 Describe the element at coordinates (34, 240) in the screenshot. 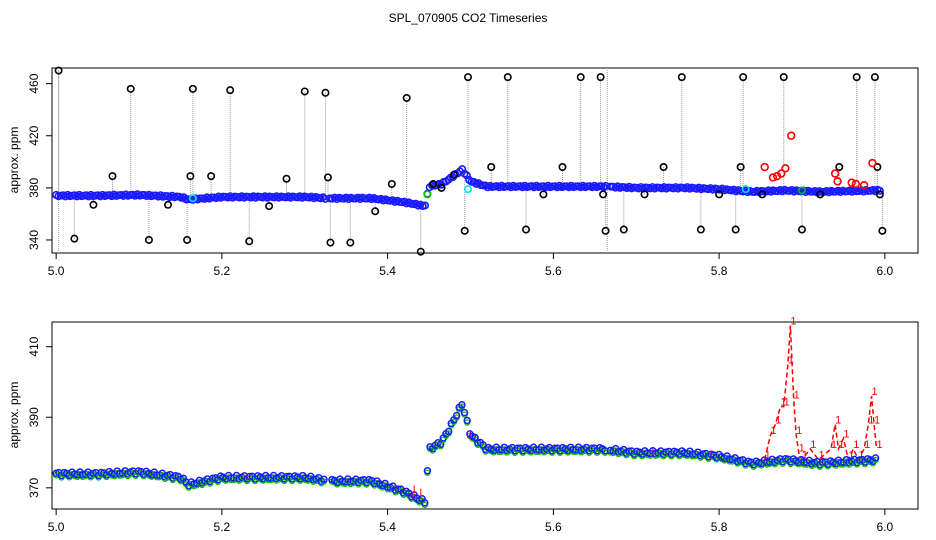

I see `top-y-tick-label: 340` at that location.